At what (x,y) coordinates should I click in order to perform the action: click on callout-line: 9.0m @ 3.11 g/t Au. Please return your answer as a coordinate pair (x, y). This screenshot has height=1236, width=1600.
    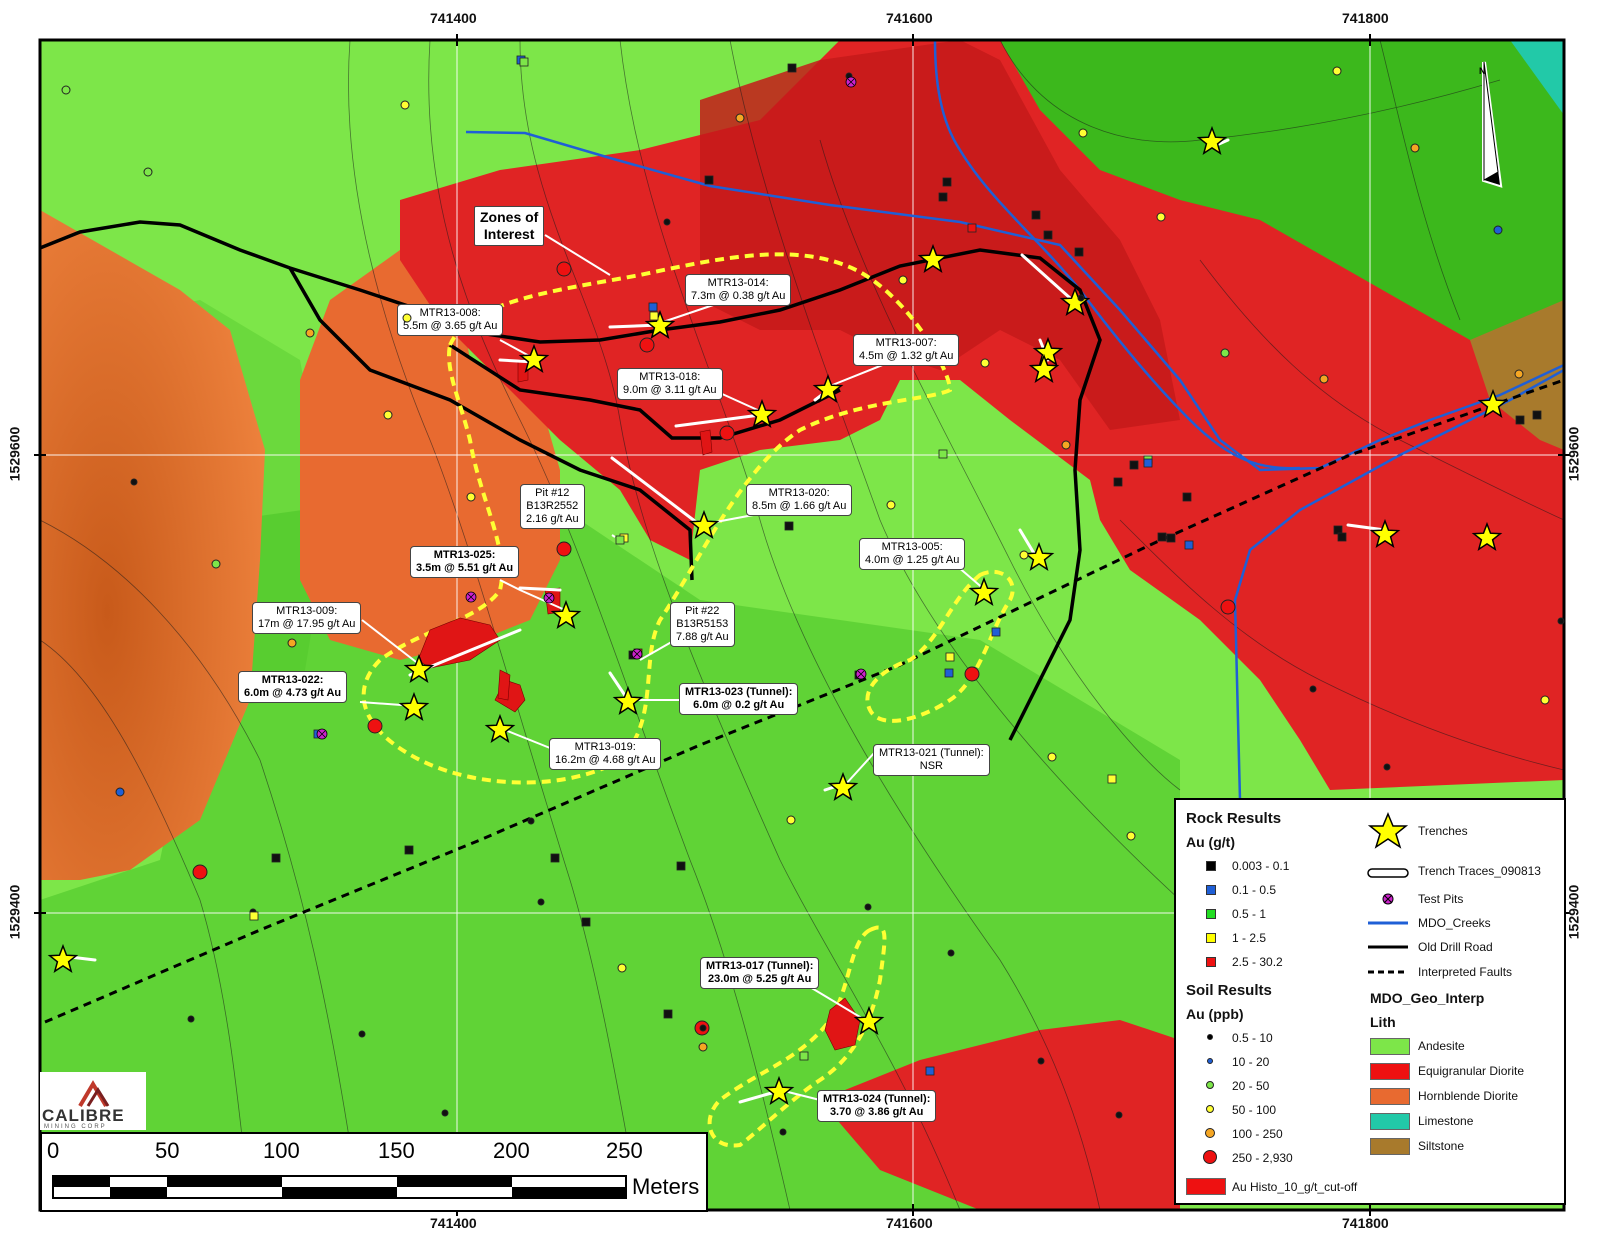
    Looking at the image, I should click on (670, 390).